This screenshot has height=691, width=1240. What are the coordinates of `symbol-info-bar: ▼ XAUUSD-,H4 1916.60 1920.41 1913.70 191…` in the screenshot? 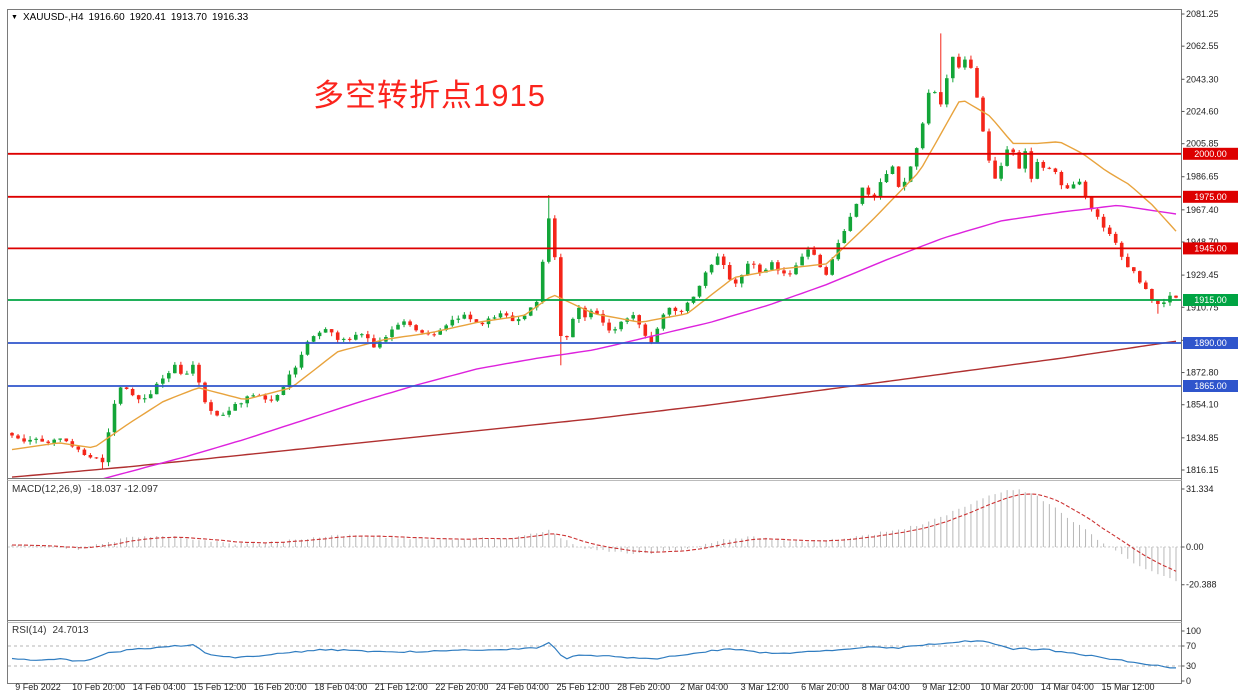 It's located at (129, 17).